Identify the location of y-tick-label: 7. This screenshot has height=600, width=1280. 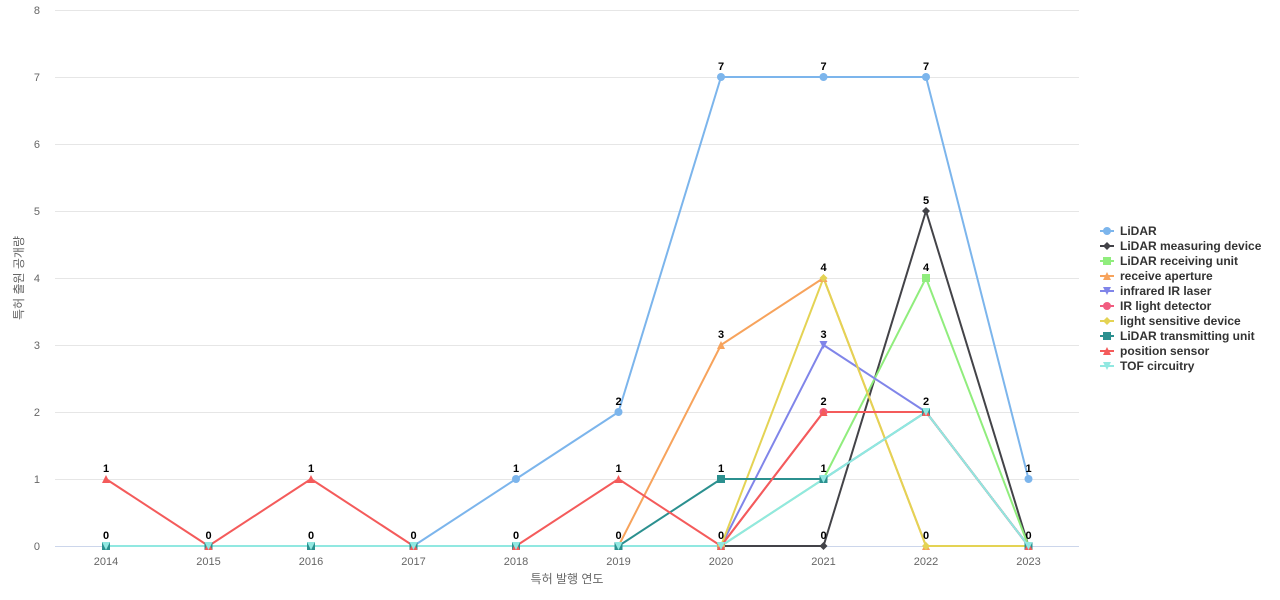
(37, 78).